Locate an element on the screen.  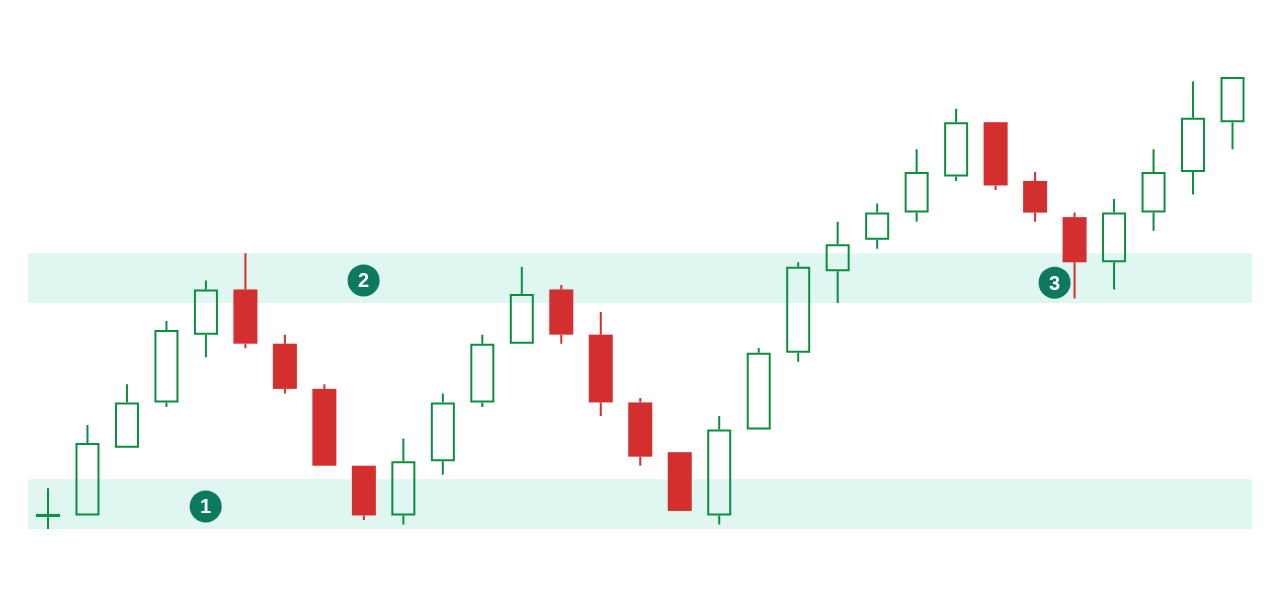
annotation: 1 is located at coordinates (206, 506).